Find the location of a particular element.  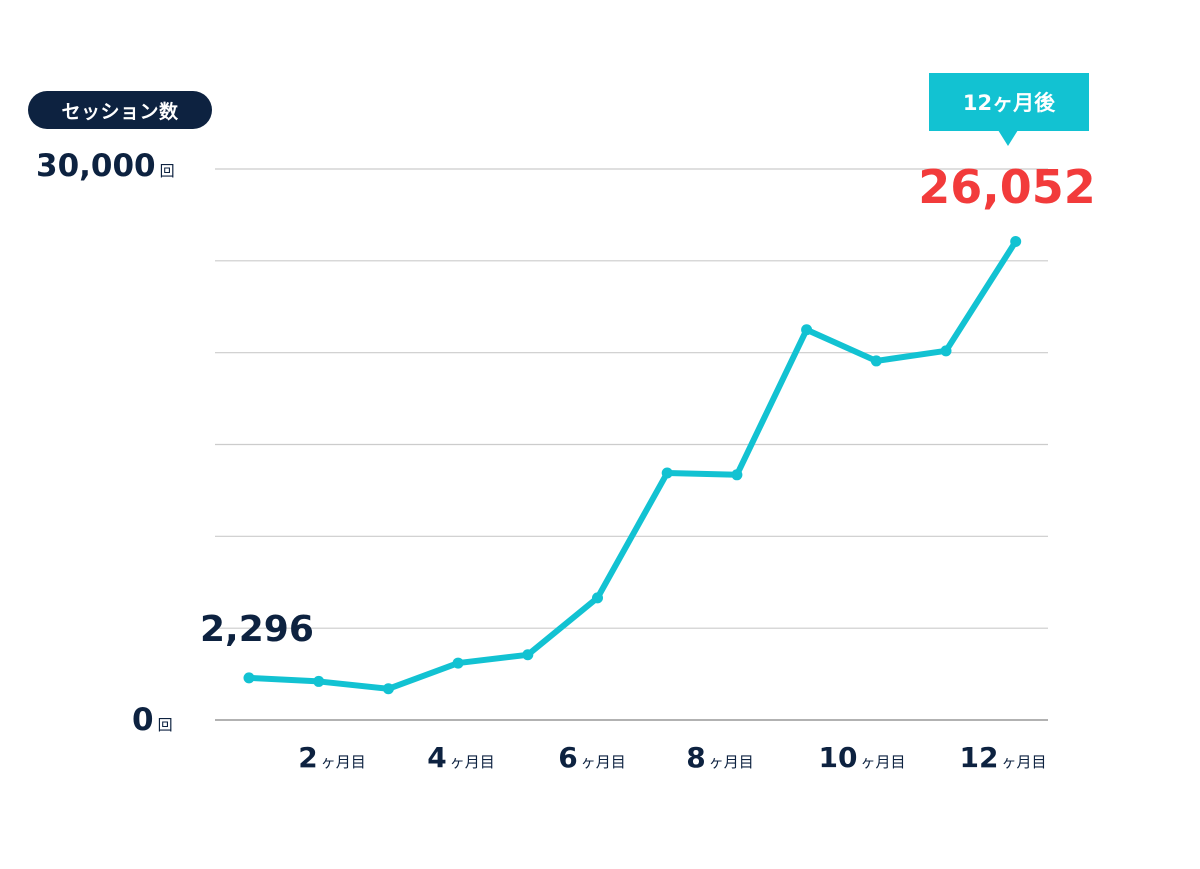

x-tick-label: 12 ヶ月目 is located at coordinates (1003, 757).